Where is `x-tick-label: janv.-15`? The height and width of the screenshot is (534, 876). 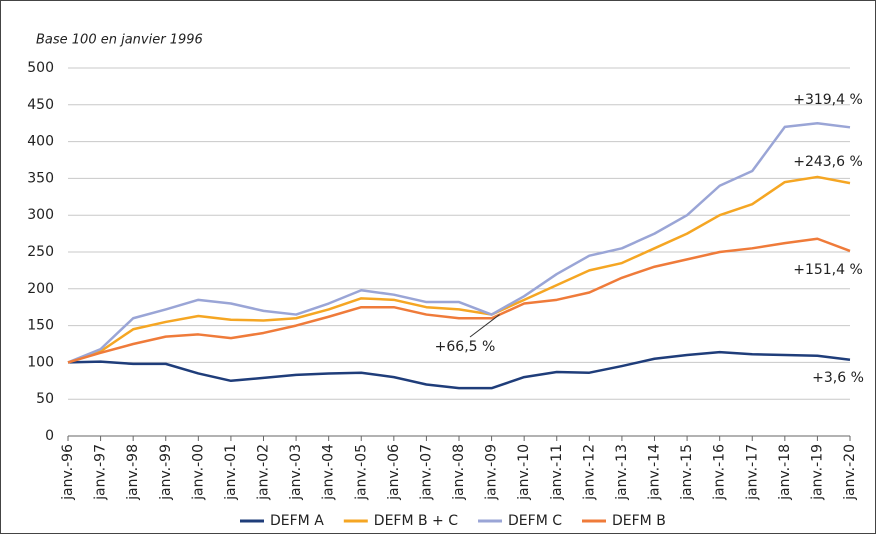
x-tick-label: janv.-15 is located at coordinates (687, 472).